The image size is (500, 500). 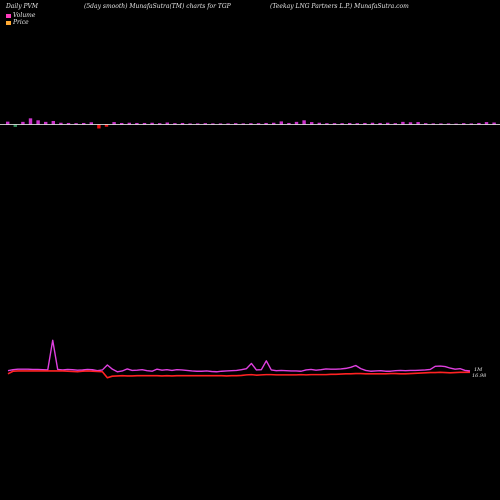 I want to click on chart-title-left: Daily PVM, so click(x=22, y=6).